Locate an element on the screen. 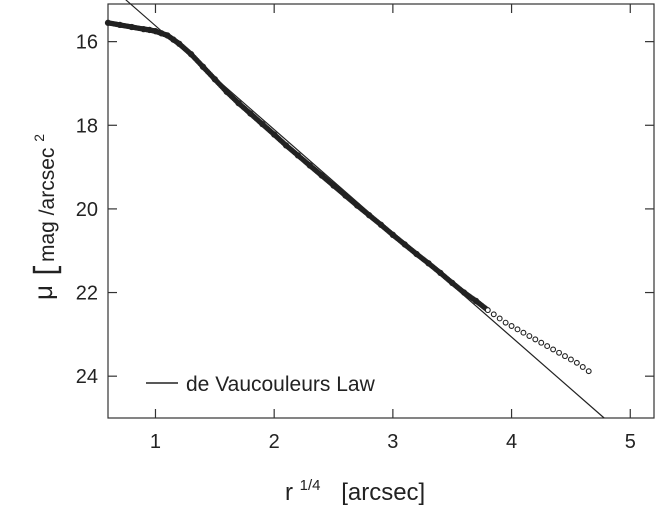 This screenshot has height=523, width=658. x-tick-label: 1 is located at coordinates (155, 442).